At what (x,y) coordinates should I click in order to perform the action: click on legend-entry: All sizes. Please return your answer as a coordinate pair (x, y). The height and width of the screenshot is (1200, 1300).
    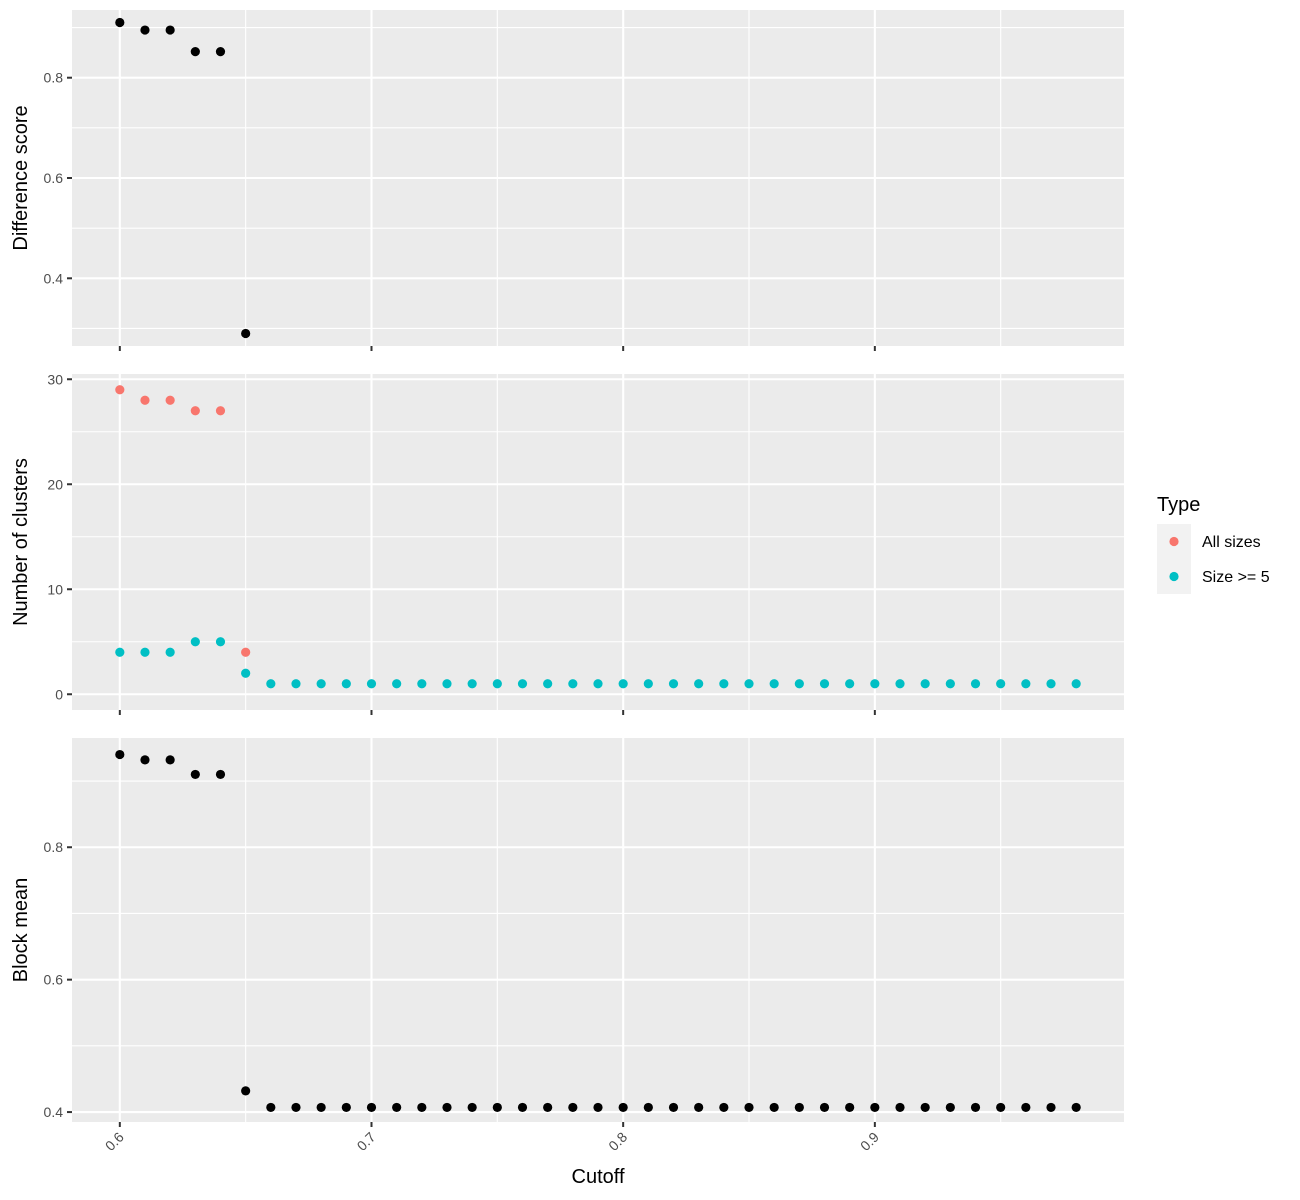
    Looking at the image, I should click on (1209, 541).